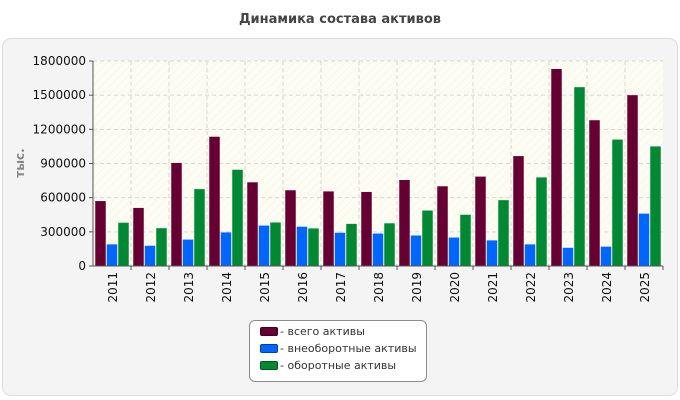 Image resolution: width=680 pixels, height=400 pixels. What do you see at coordinates (63, 164) in the screenshot?
I see `y-tick-label: 900000` at bounding box center [63, 164].